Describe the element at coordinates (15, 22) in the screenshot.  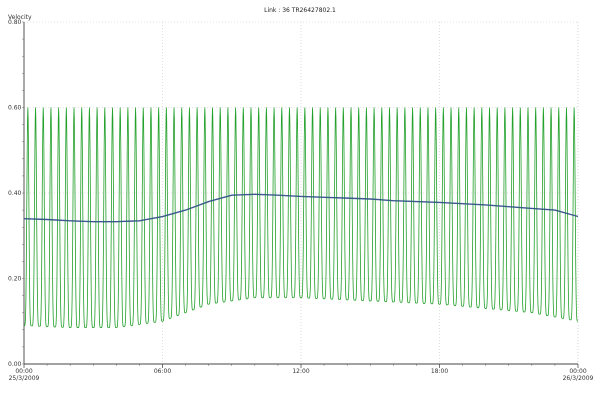
I see `y-tick-label: 0.80` at that location.